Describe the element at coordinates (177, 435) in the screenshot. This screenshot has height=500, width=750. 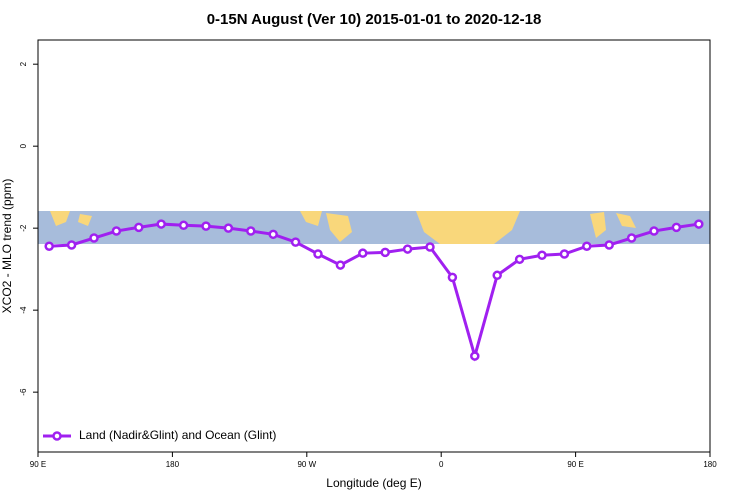
I see `legend-label: Land (Nadir&Glint) and Ocean (Glint)` at that location.